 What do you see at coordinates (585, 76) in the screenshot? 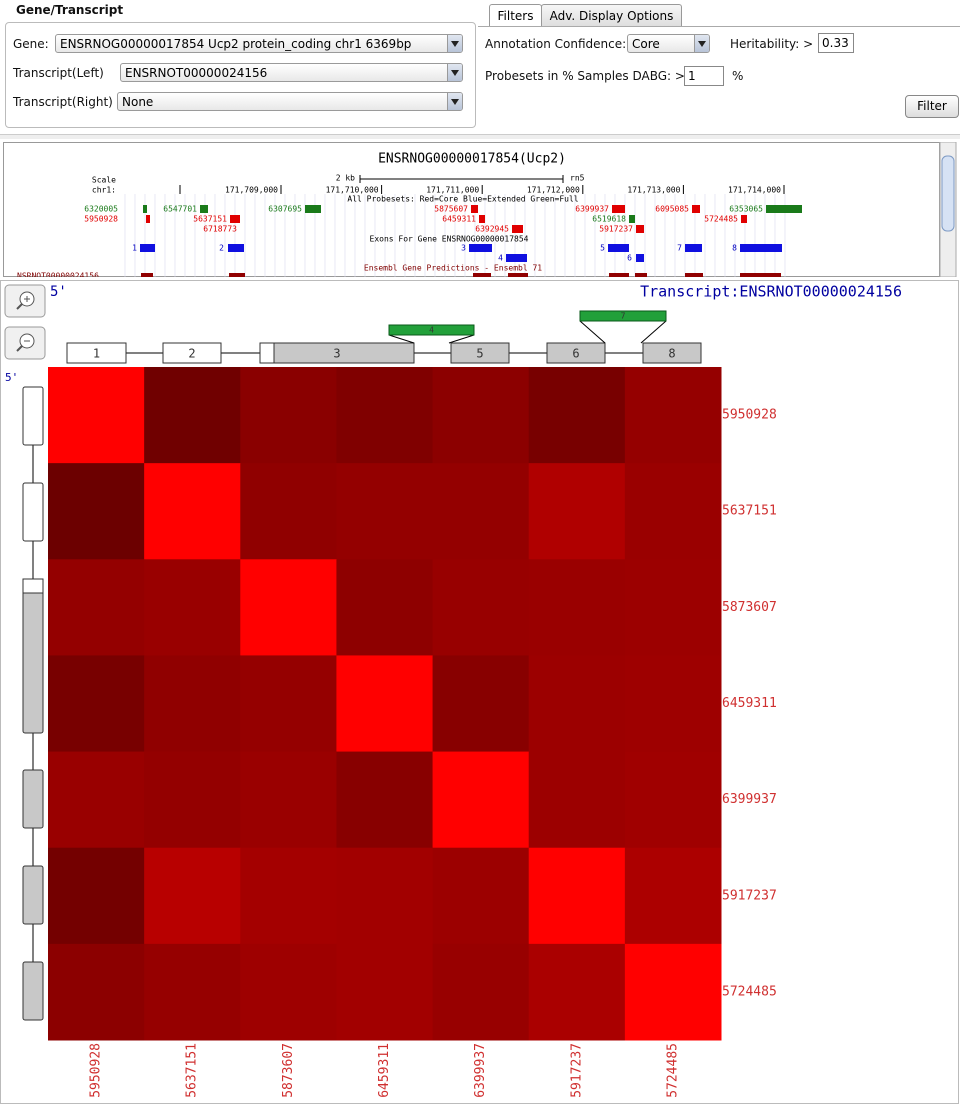
I see `dabg-label: Probesets in % Samples DABG: >` at bounding box center [585, 76].